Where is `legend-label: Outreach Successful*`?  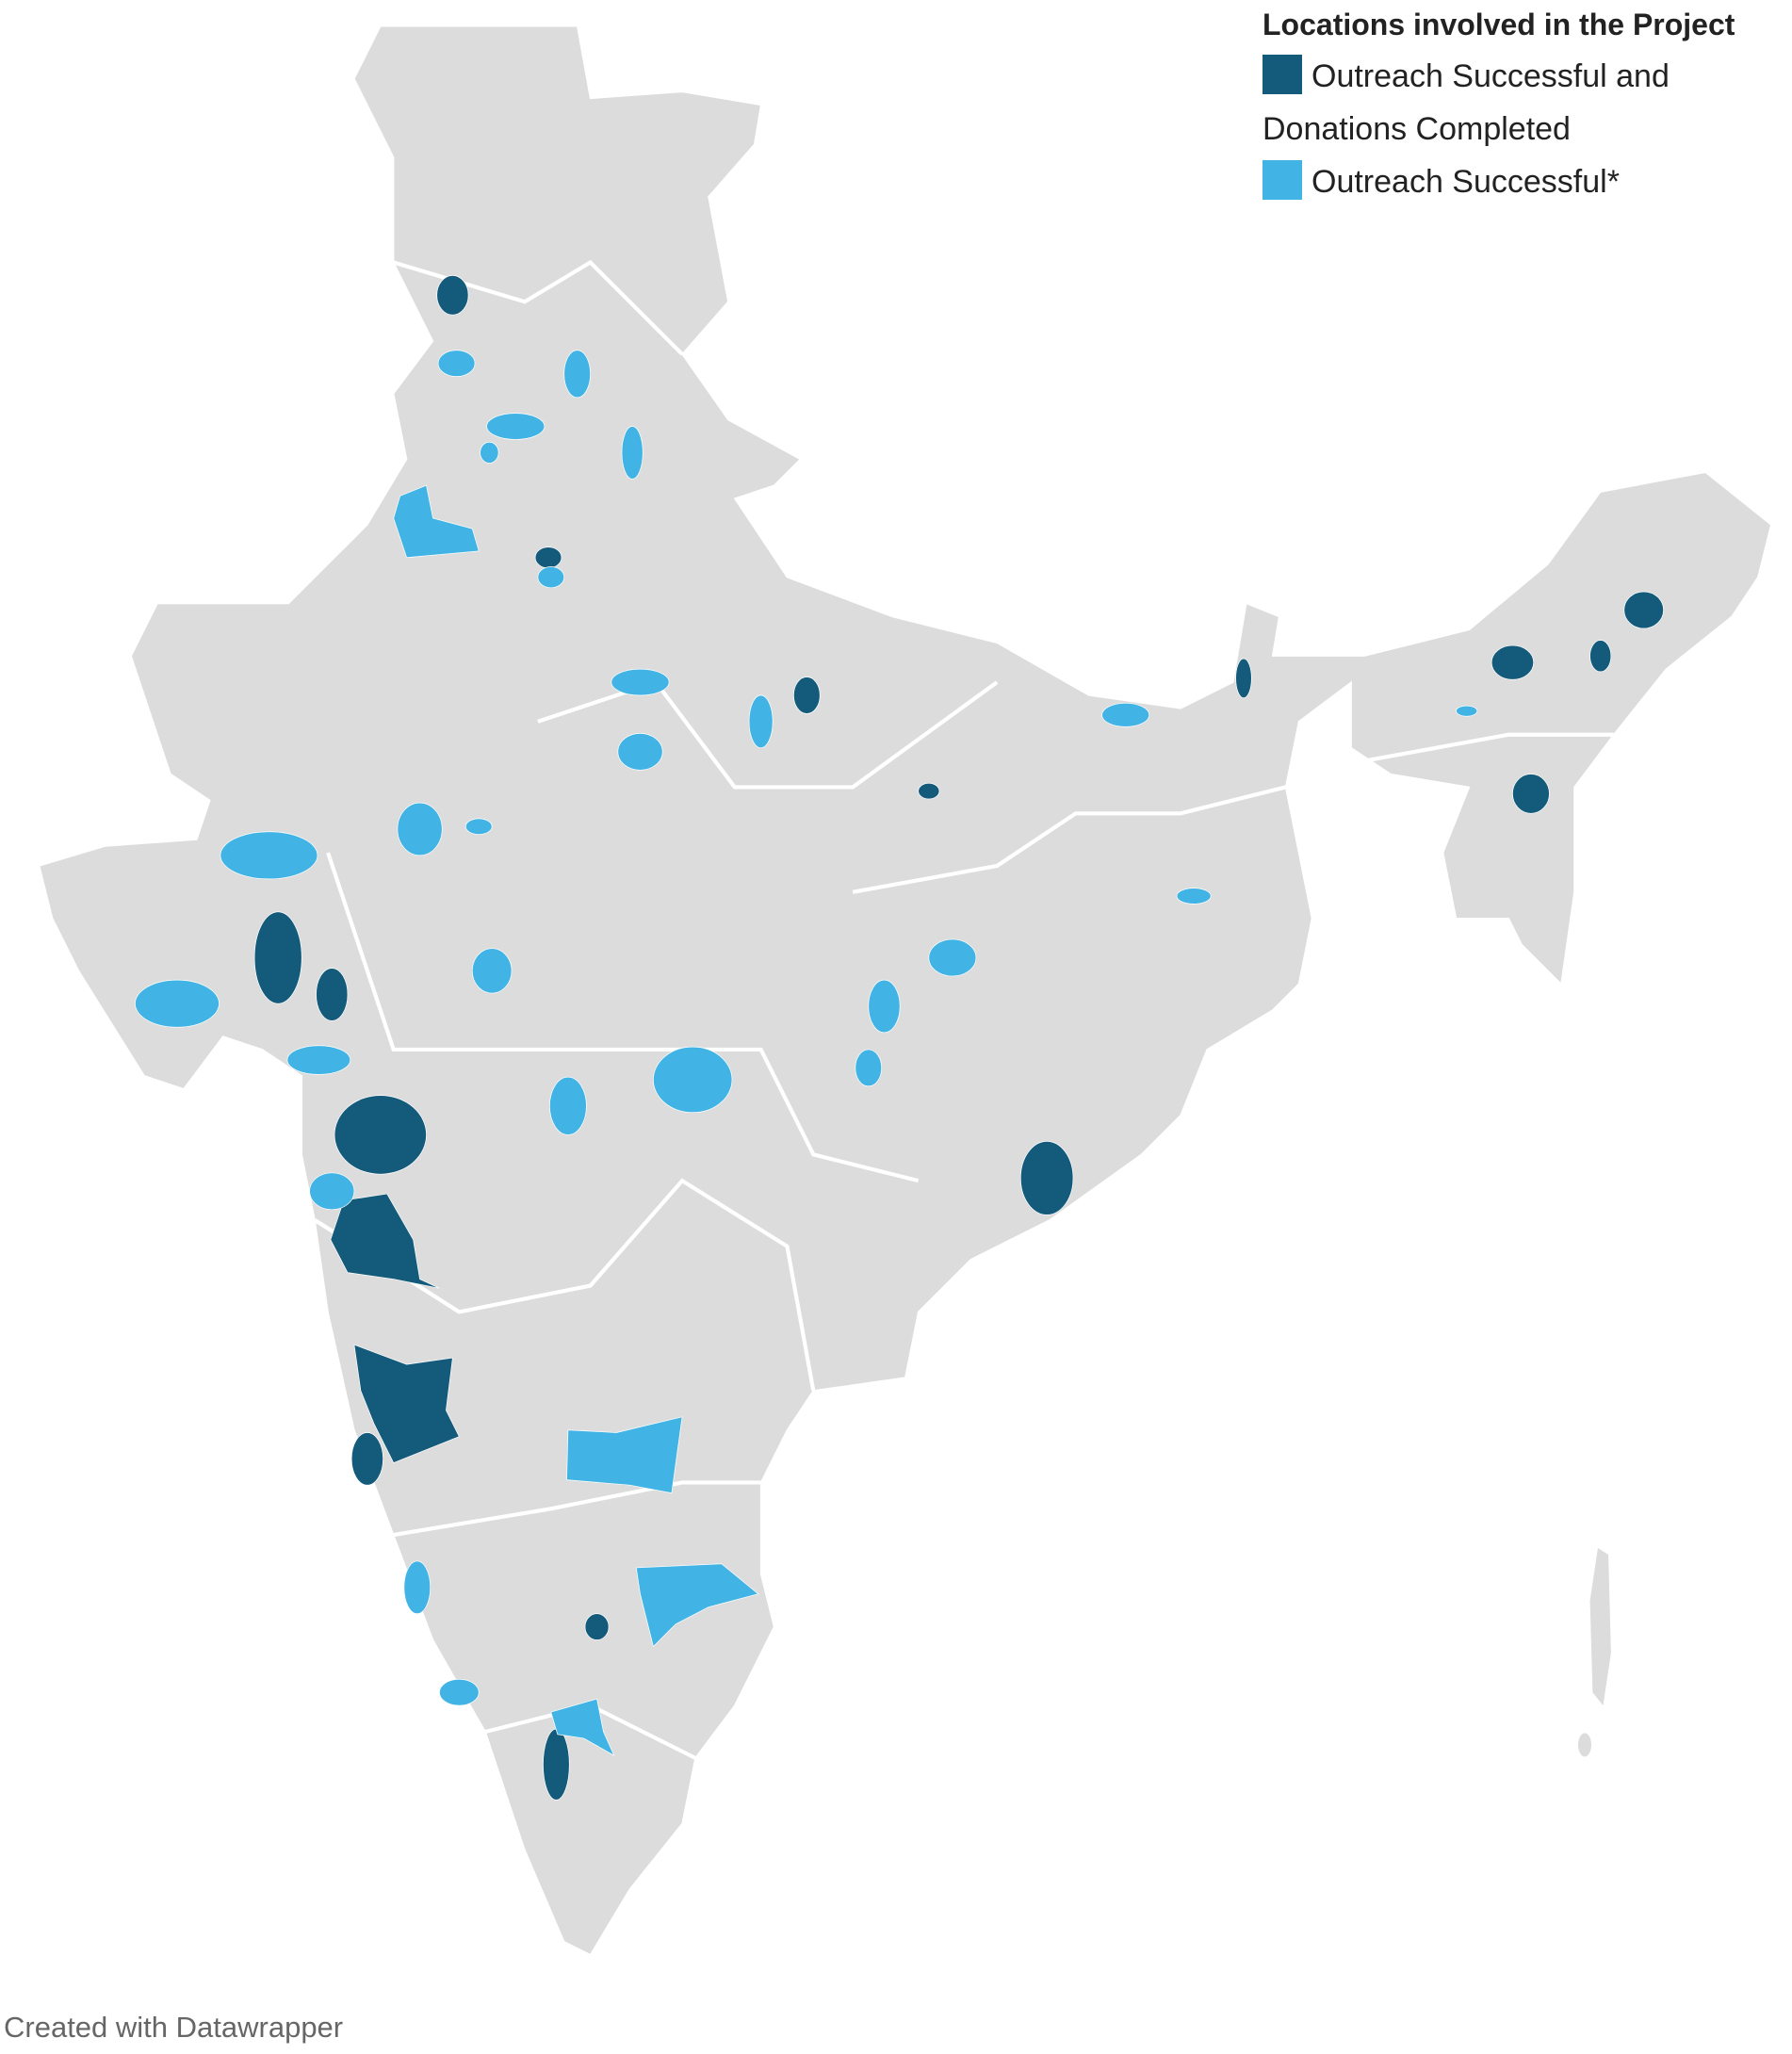
legend-label: Outreach Successful* is located at coordinates (1466, 182).